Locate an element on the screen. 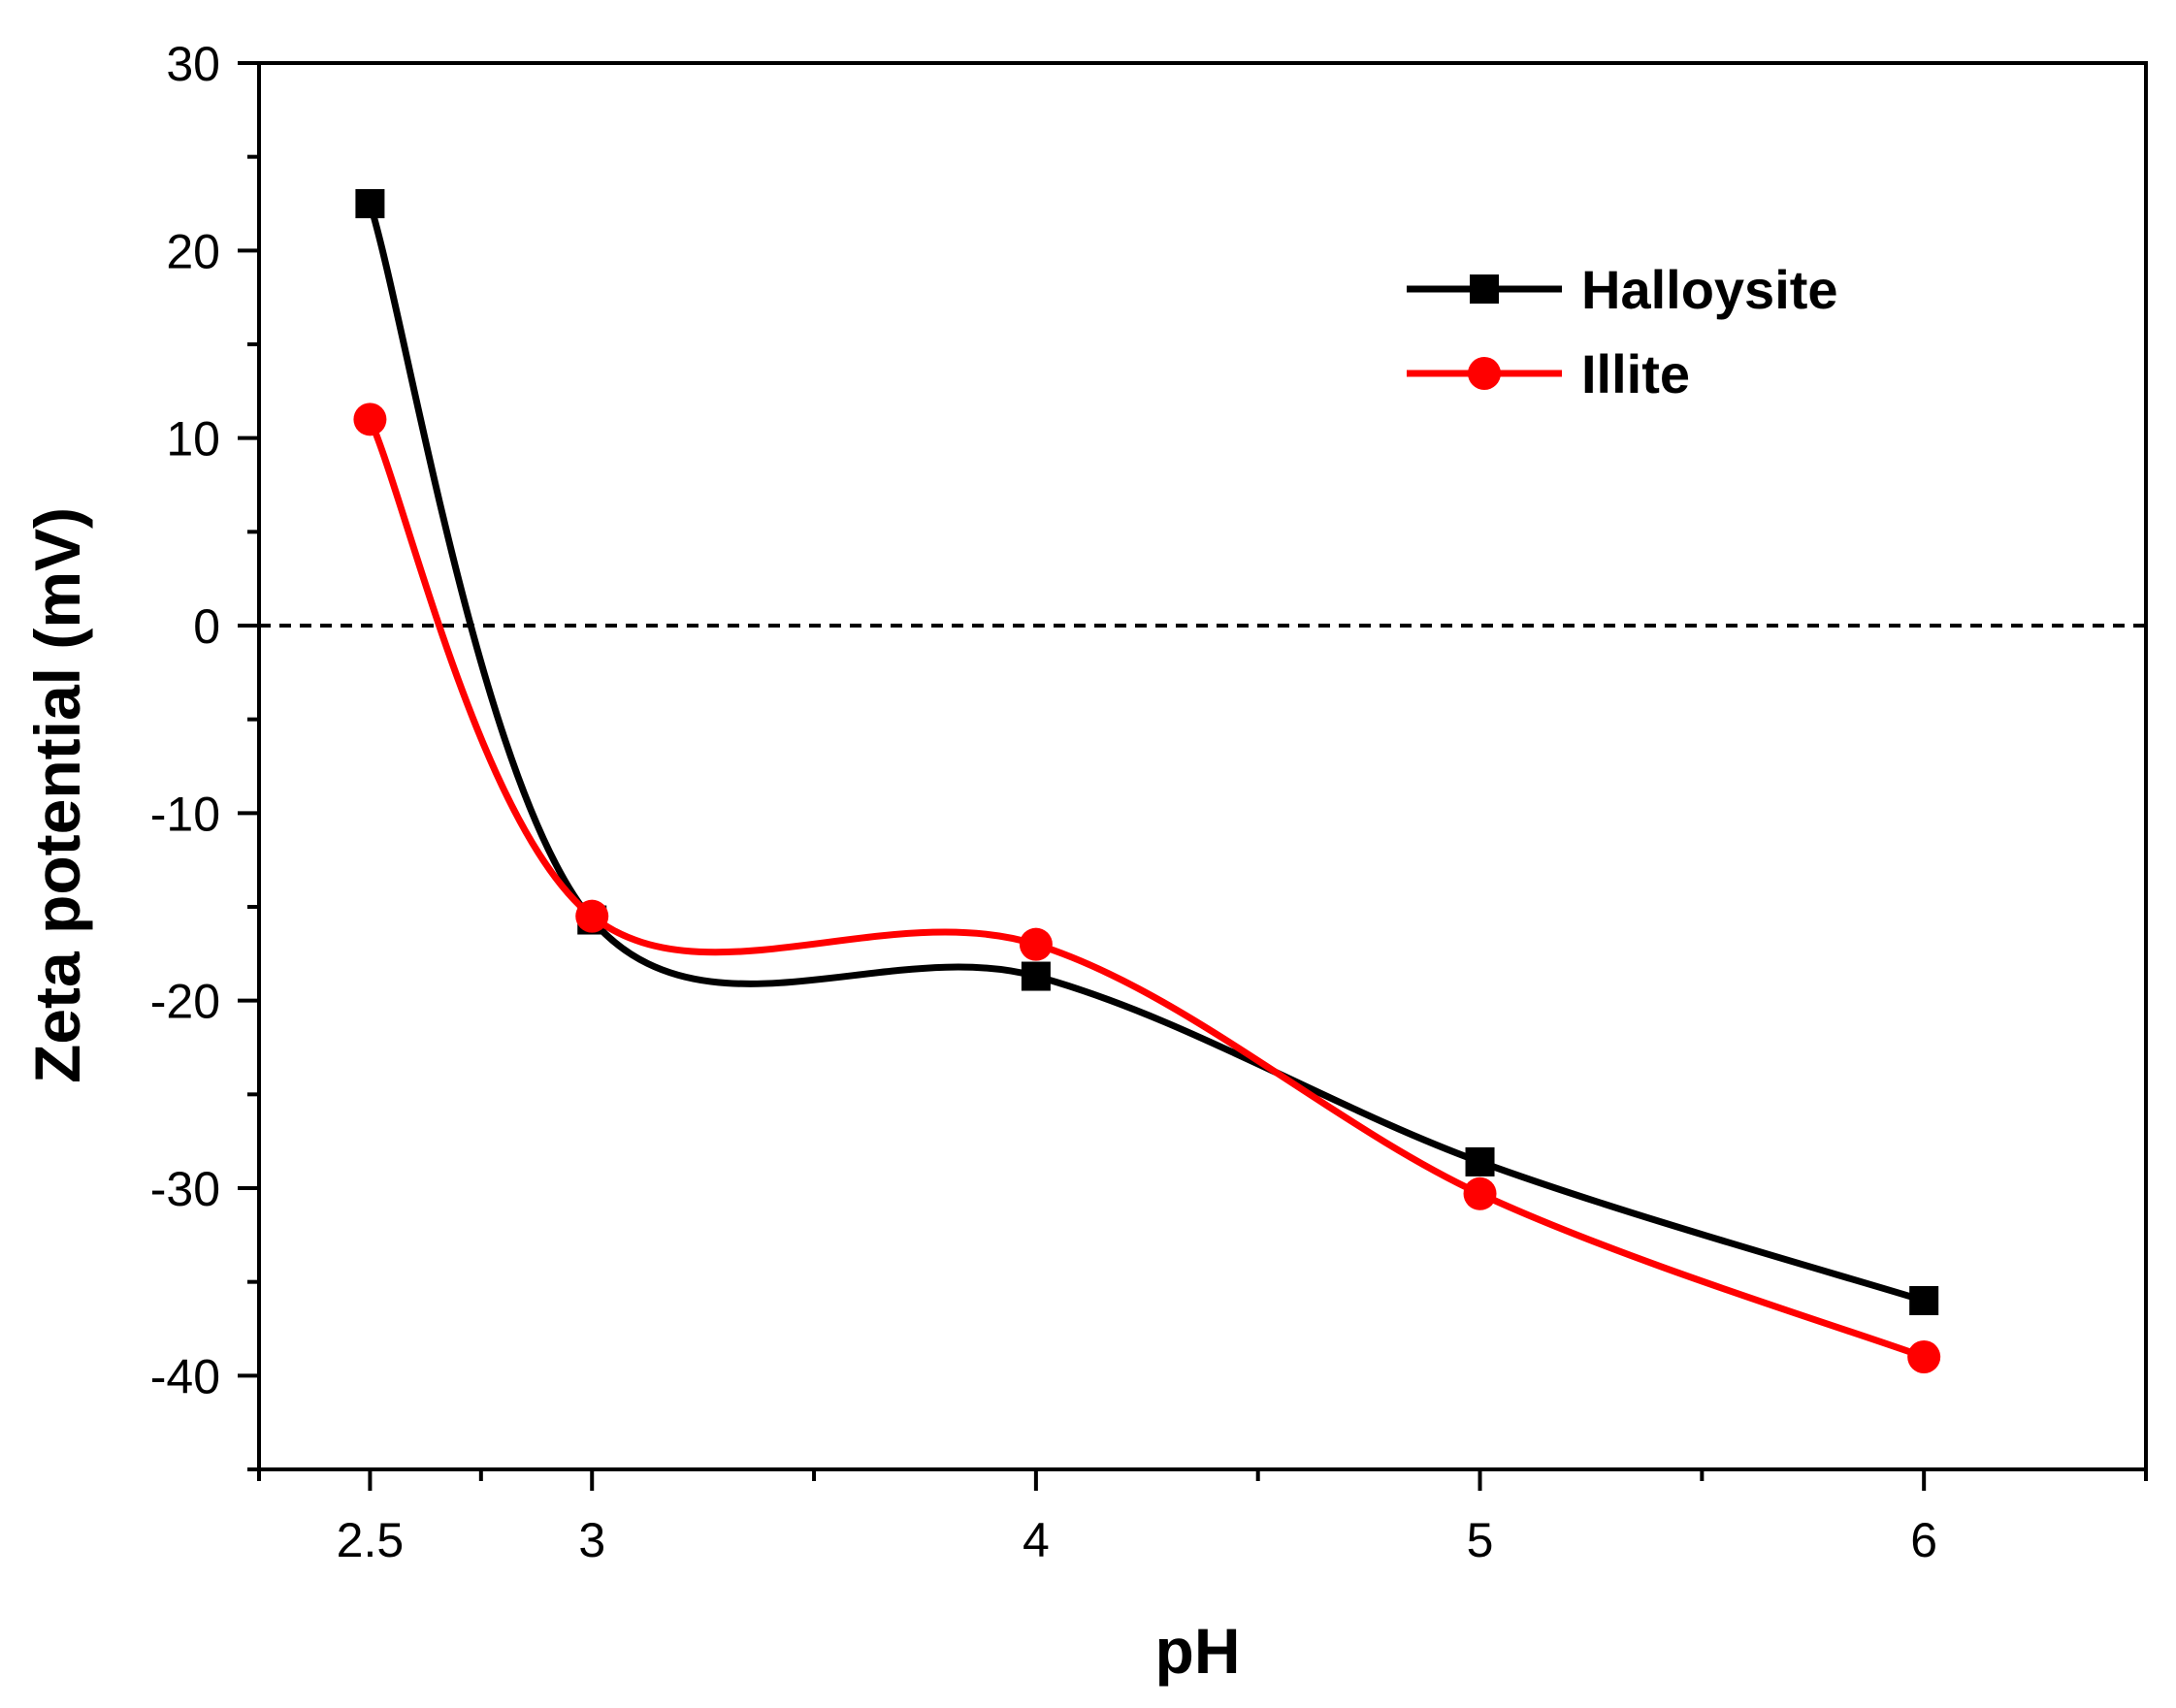 Image resolution: width=2176 pixels, height=1708 pixels. legend: Halloysite Illite is located at coordinates (1622, 332).